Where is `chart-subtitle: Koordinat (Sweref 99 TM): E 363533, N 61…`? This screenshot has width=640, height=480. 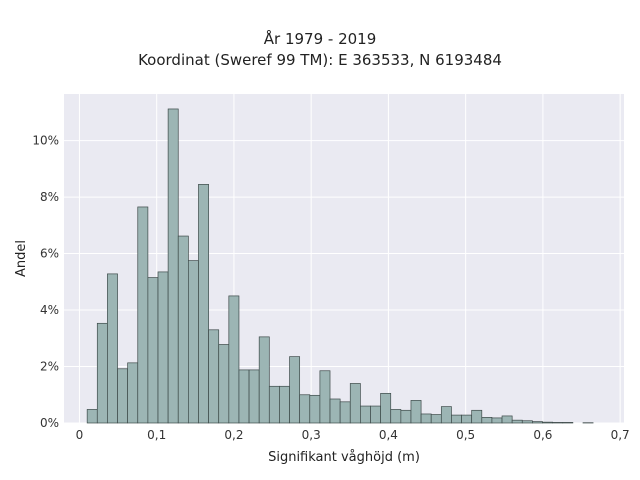 chart-subtitle: Koordinat (Sweref 99 TM): E 363533, N 61… is located at coordinates (320, 60).